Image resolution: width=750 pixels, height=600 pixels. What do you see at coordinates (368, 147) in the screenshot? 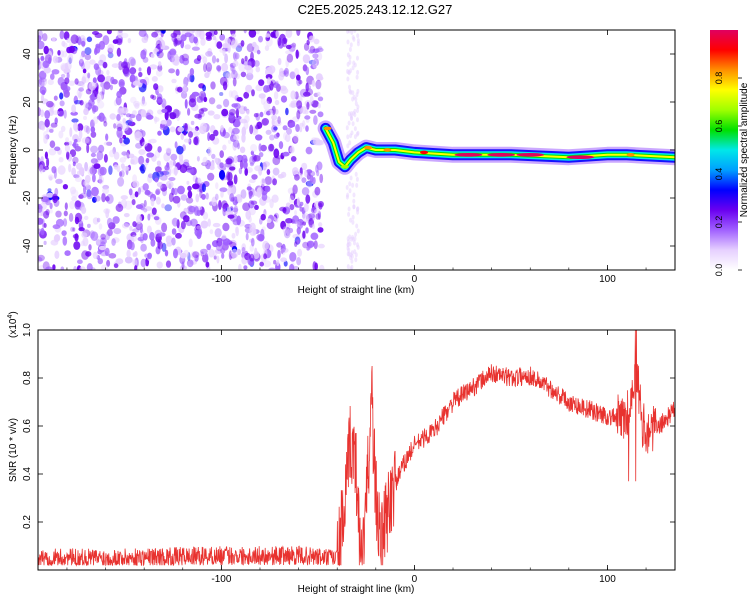
I see `signal-peak` at bounding box center [368, 147].